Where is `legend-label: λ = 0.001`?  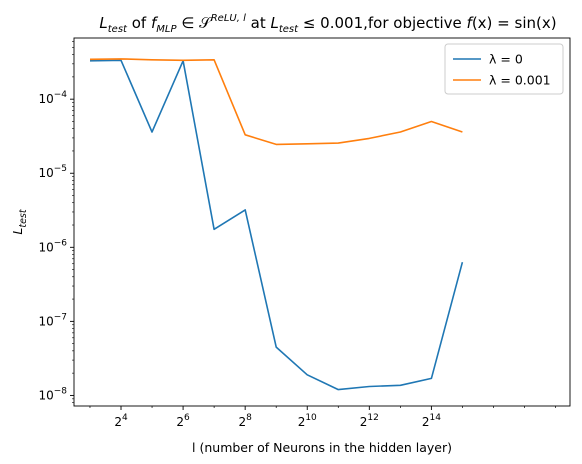
legend-label: λ = 0.001 is located at coordinates (520, 80).